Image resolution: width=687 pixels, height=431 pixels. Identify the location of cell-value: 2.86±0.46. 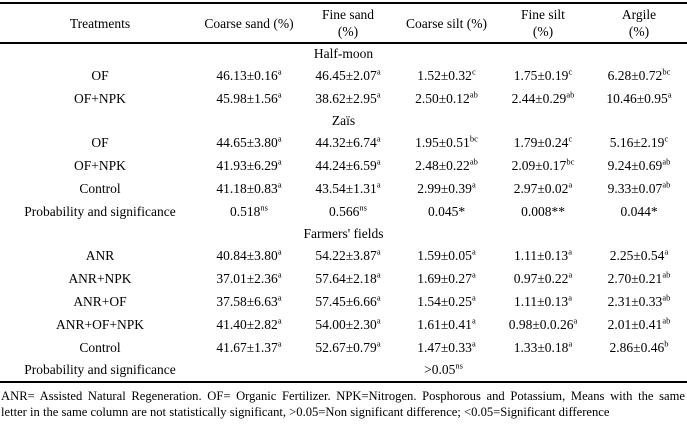
(637, 347).